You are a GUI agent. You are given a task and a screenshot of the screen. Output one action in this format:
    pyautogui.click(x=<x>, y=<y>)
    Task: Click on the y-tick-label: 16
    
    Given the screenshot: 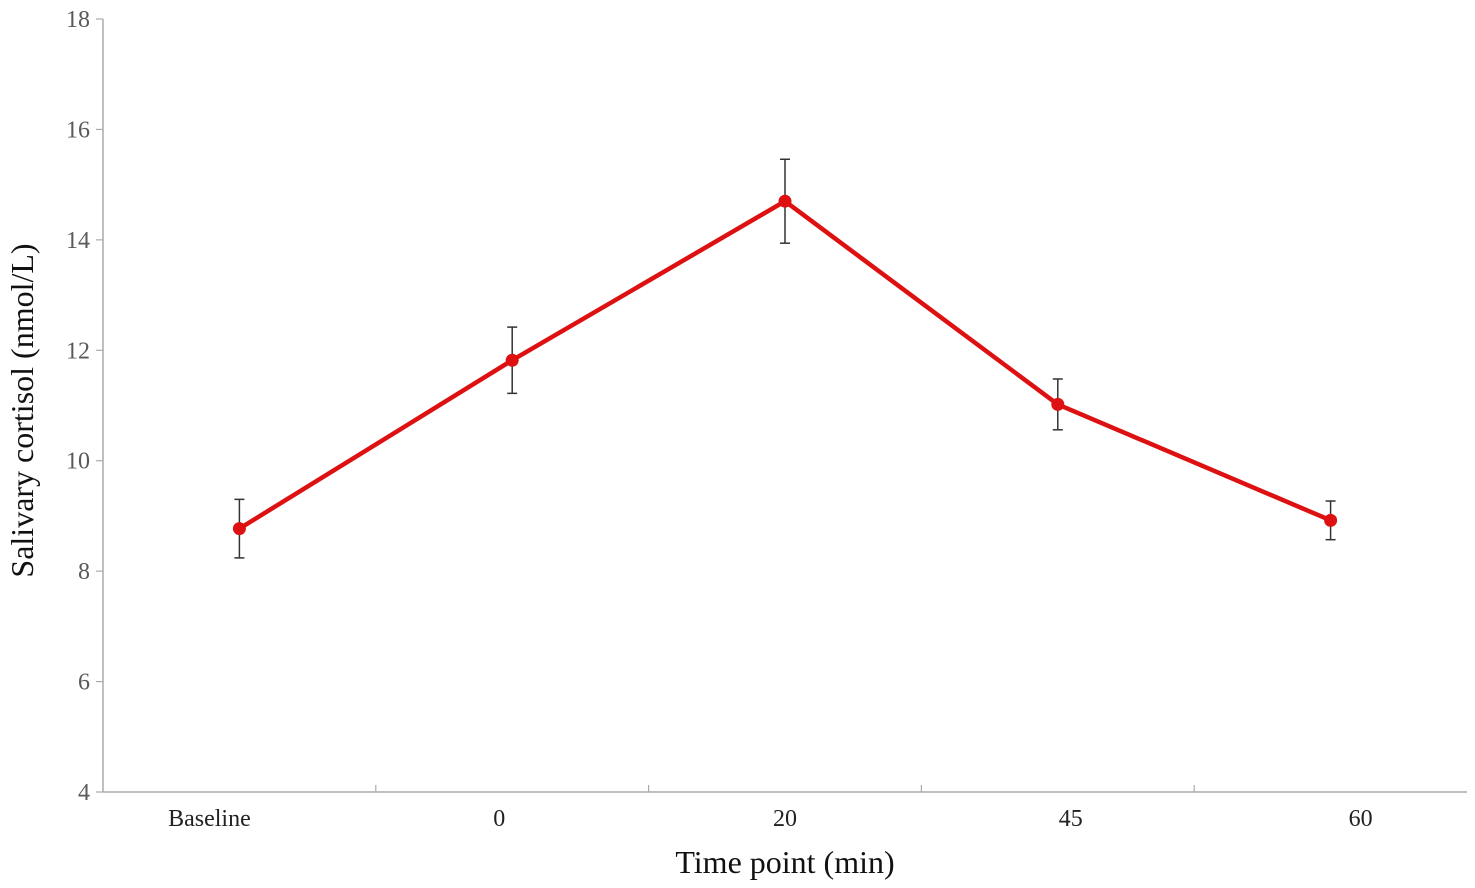 What is the action you would take?
    pyautogui.click(x=78, y=130)
    